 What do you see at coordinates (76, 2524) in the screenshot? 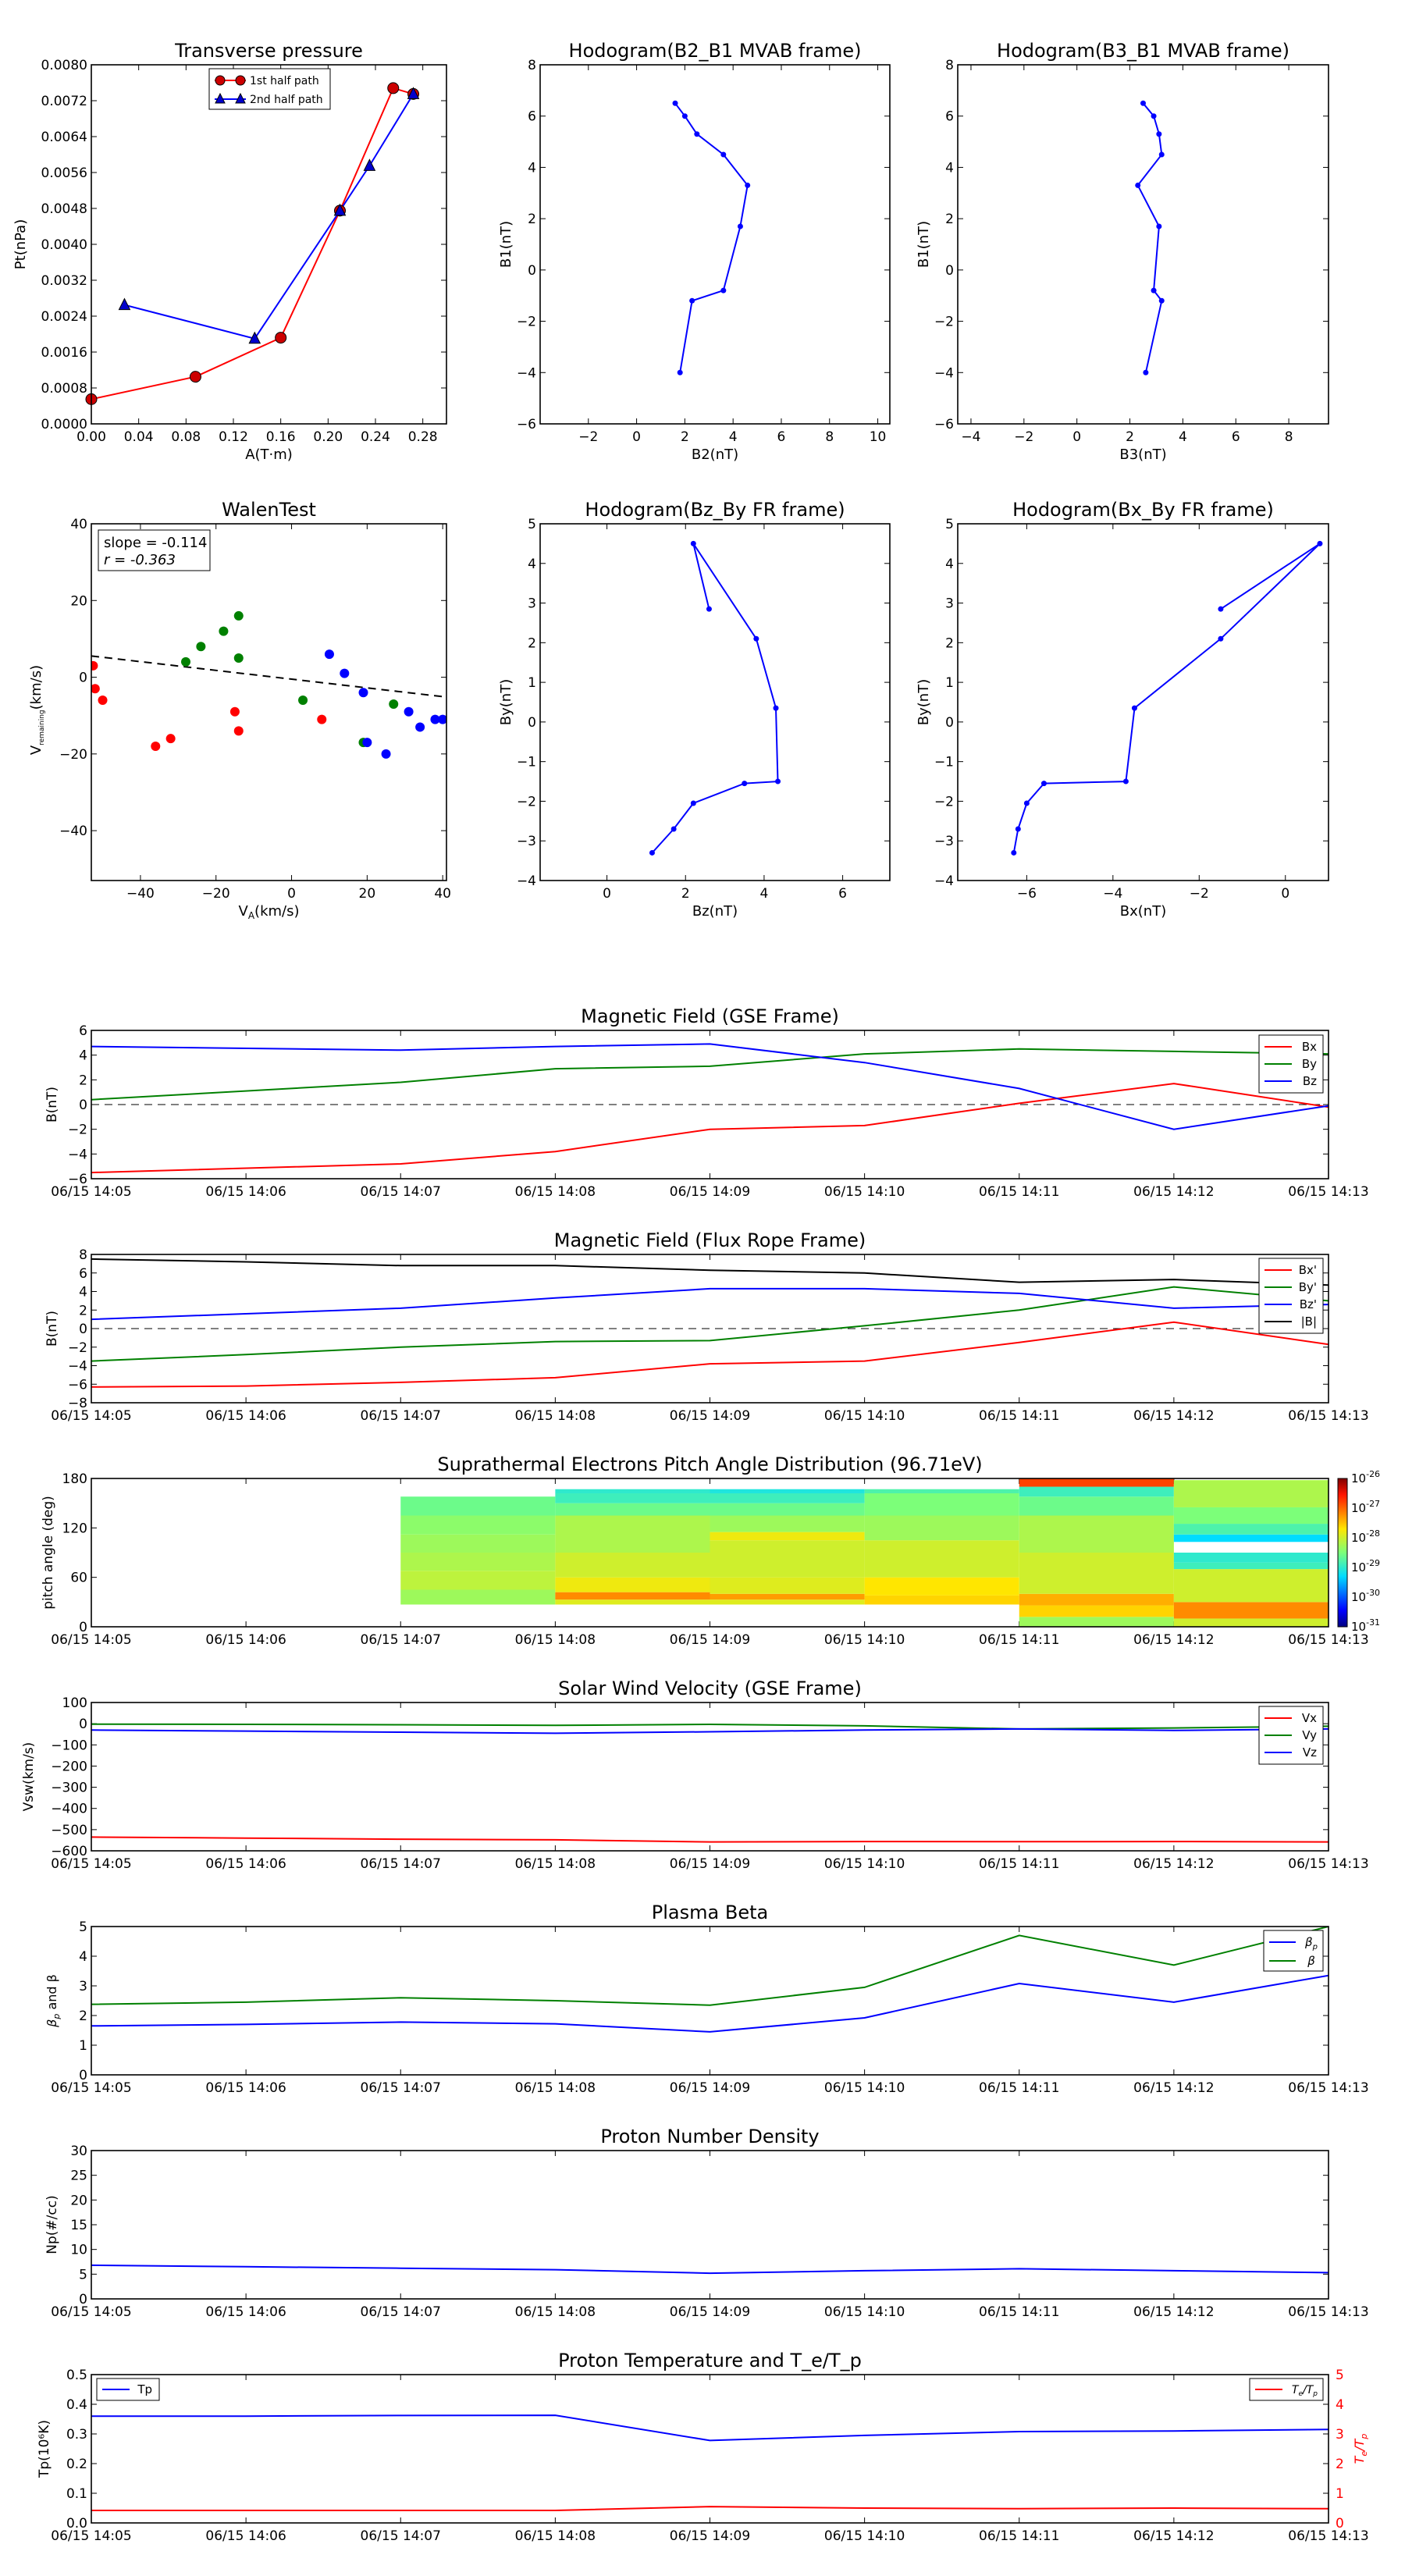
I see `y-tick-label: 0.0` at bounding box center [76, 2524].